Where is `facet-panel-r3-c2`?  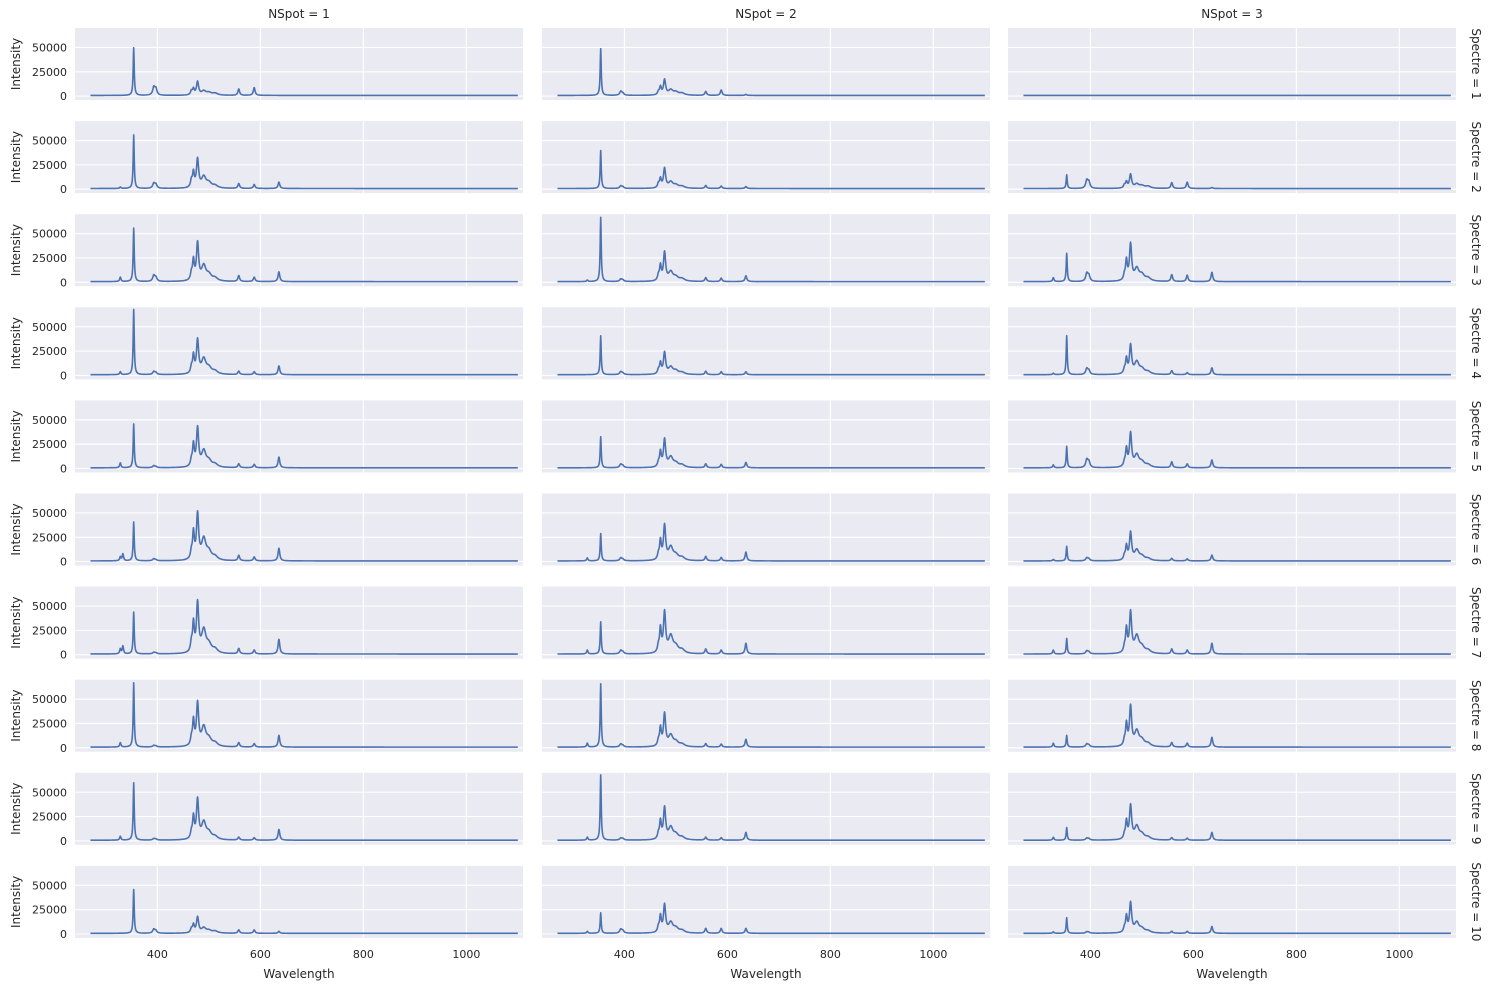 facet-panel-r3-c2 is located at coordinates (766, 250).